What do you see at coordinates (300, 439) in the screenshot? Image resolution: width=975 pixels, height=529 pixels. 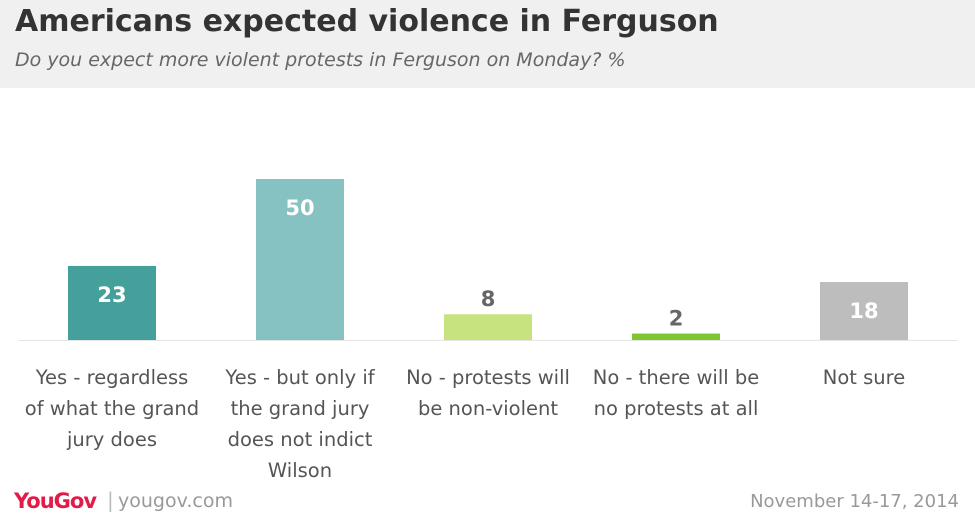 I see `category-label-line: does not indict` at bounding box center [300, 439].